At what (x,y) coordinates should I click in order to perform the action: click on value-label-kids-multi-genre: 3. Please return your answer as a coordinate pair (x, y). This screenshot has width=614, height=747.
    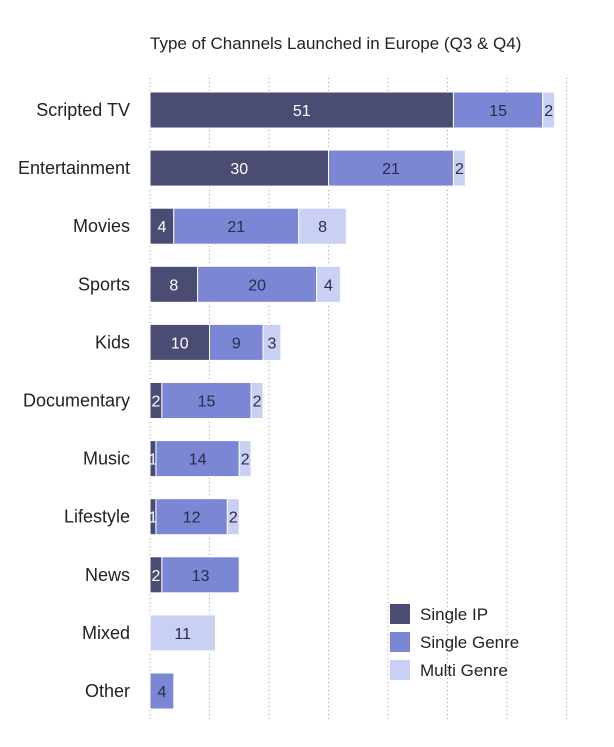
    Looking at the image, I should click on (272, 343).